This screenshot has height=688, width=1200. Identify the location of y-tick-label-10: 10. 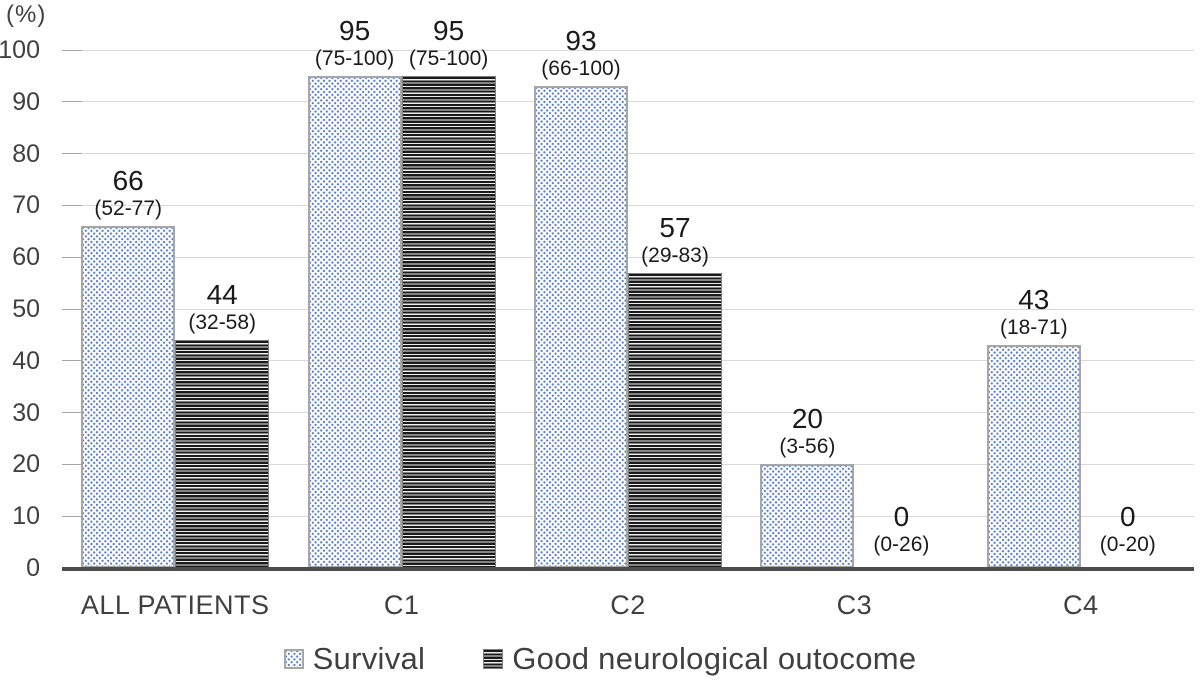
(26, 516).